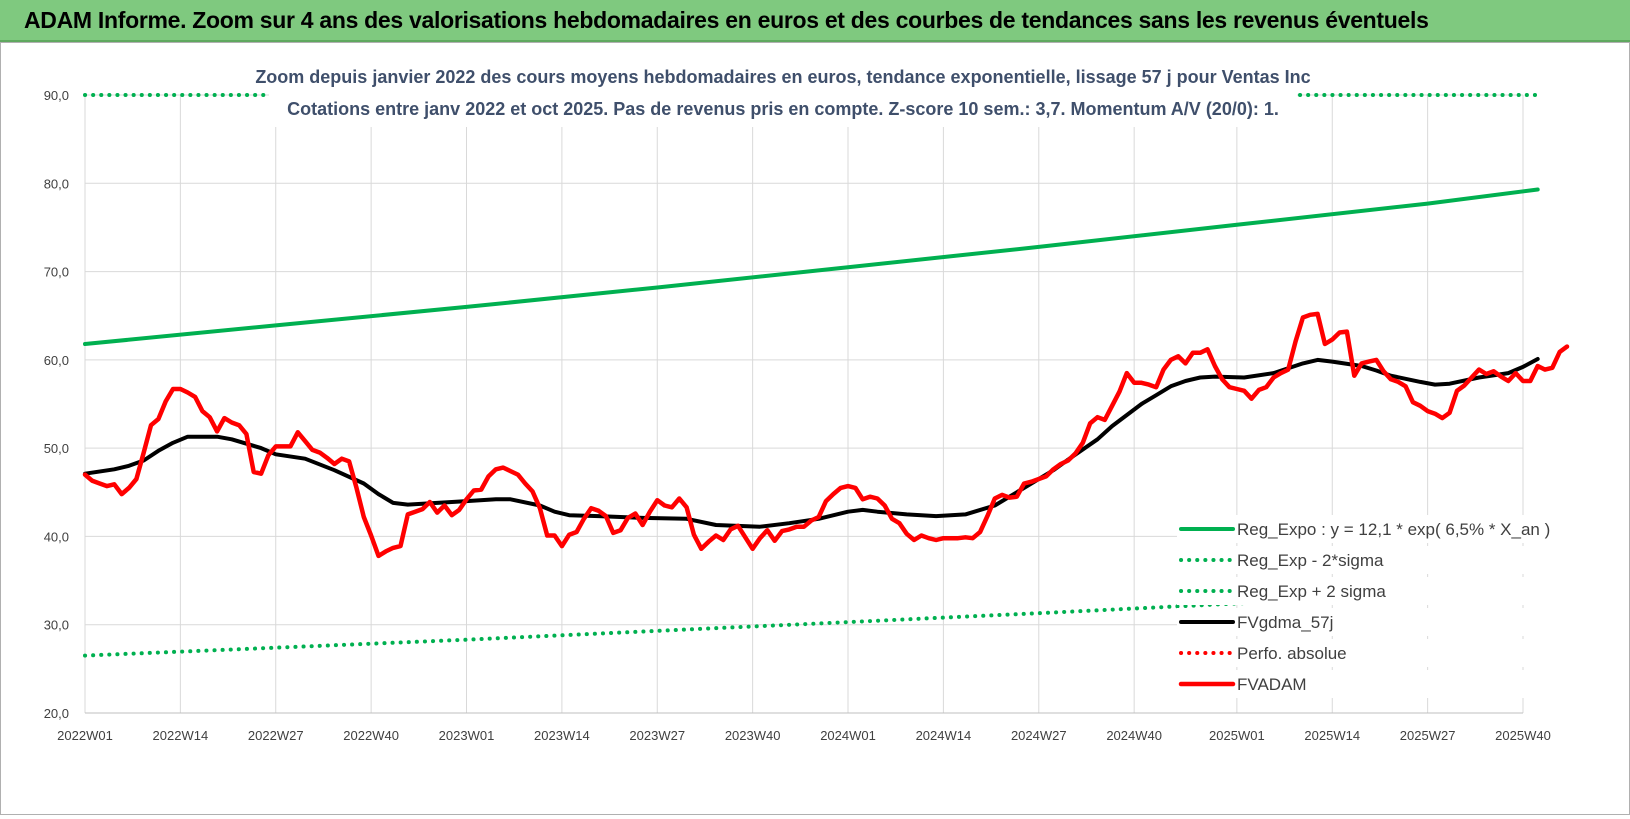 The height and width of the screenshot is (819, 1630). Describe the element at coordinates (562, 735) in the screenshot. I see `x-tick-label: 2023W14` at that location.